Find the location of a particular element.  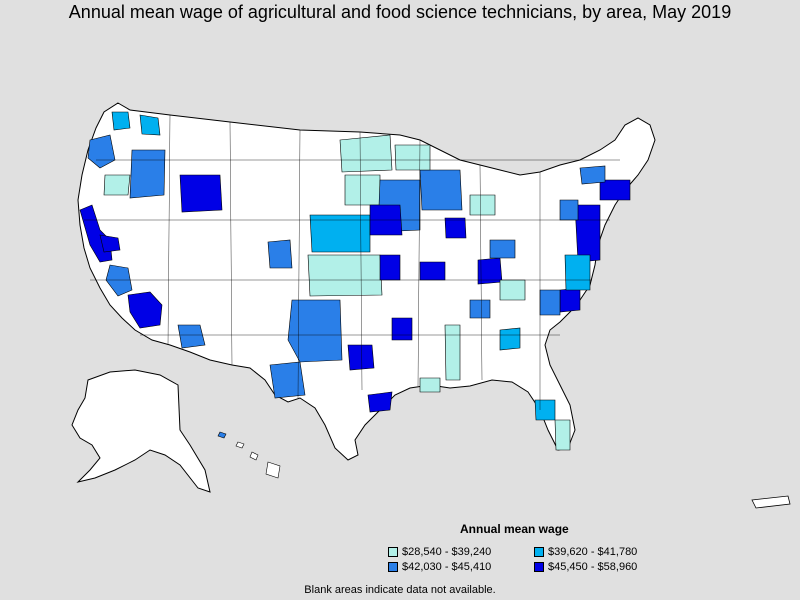

hawaii-shape is located at coordinates (249, 455).